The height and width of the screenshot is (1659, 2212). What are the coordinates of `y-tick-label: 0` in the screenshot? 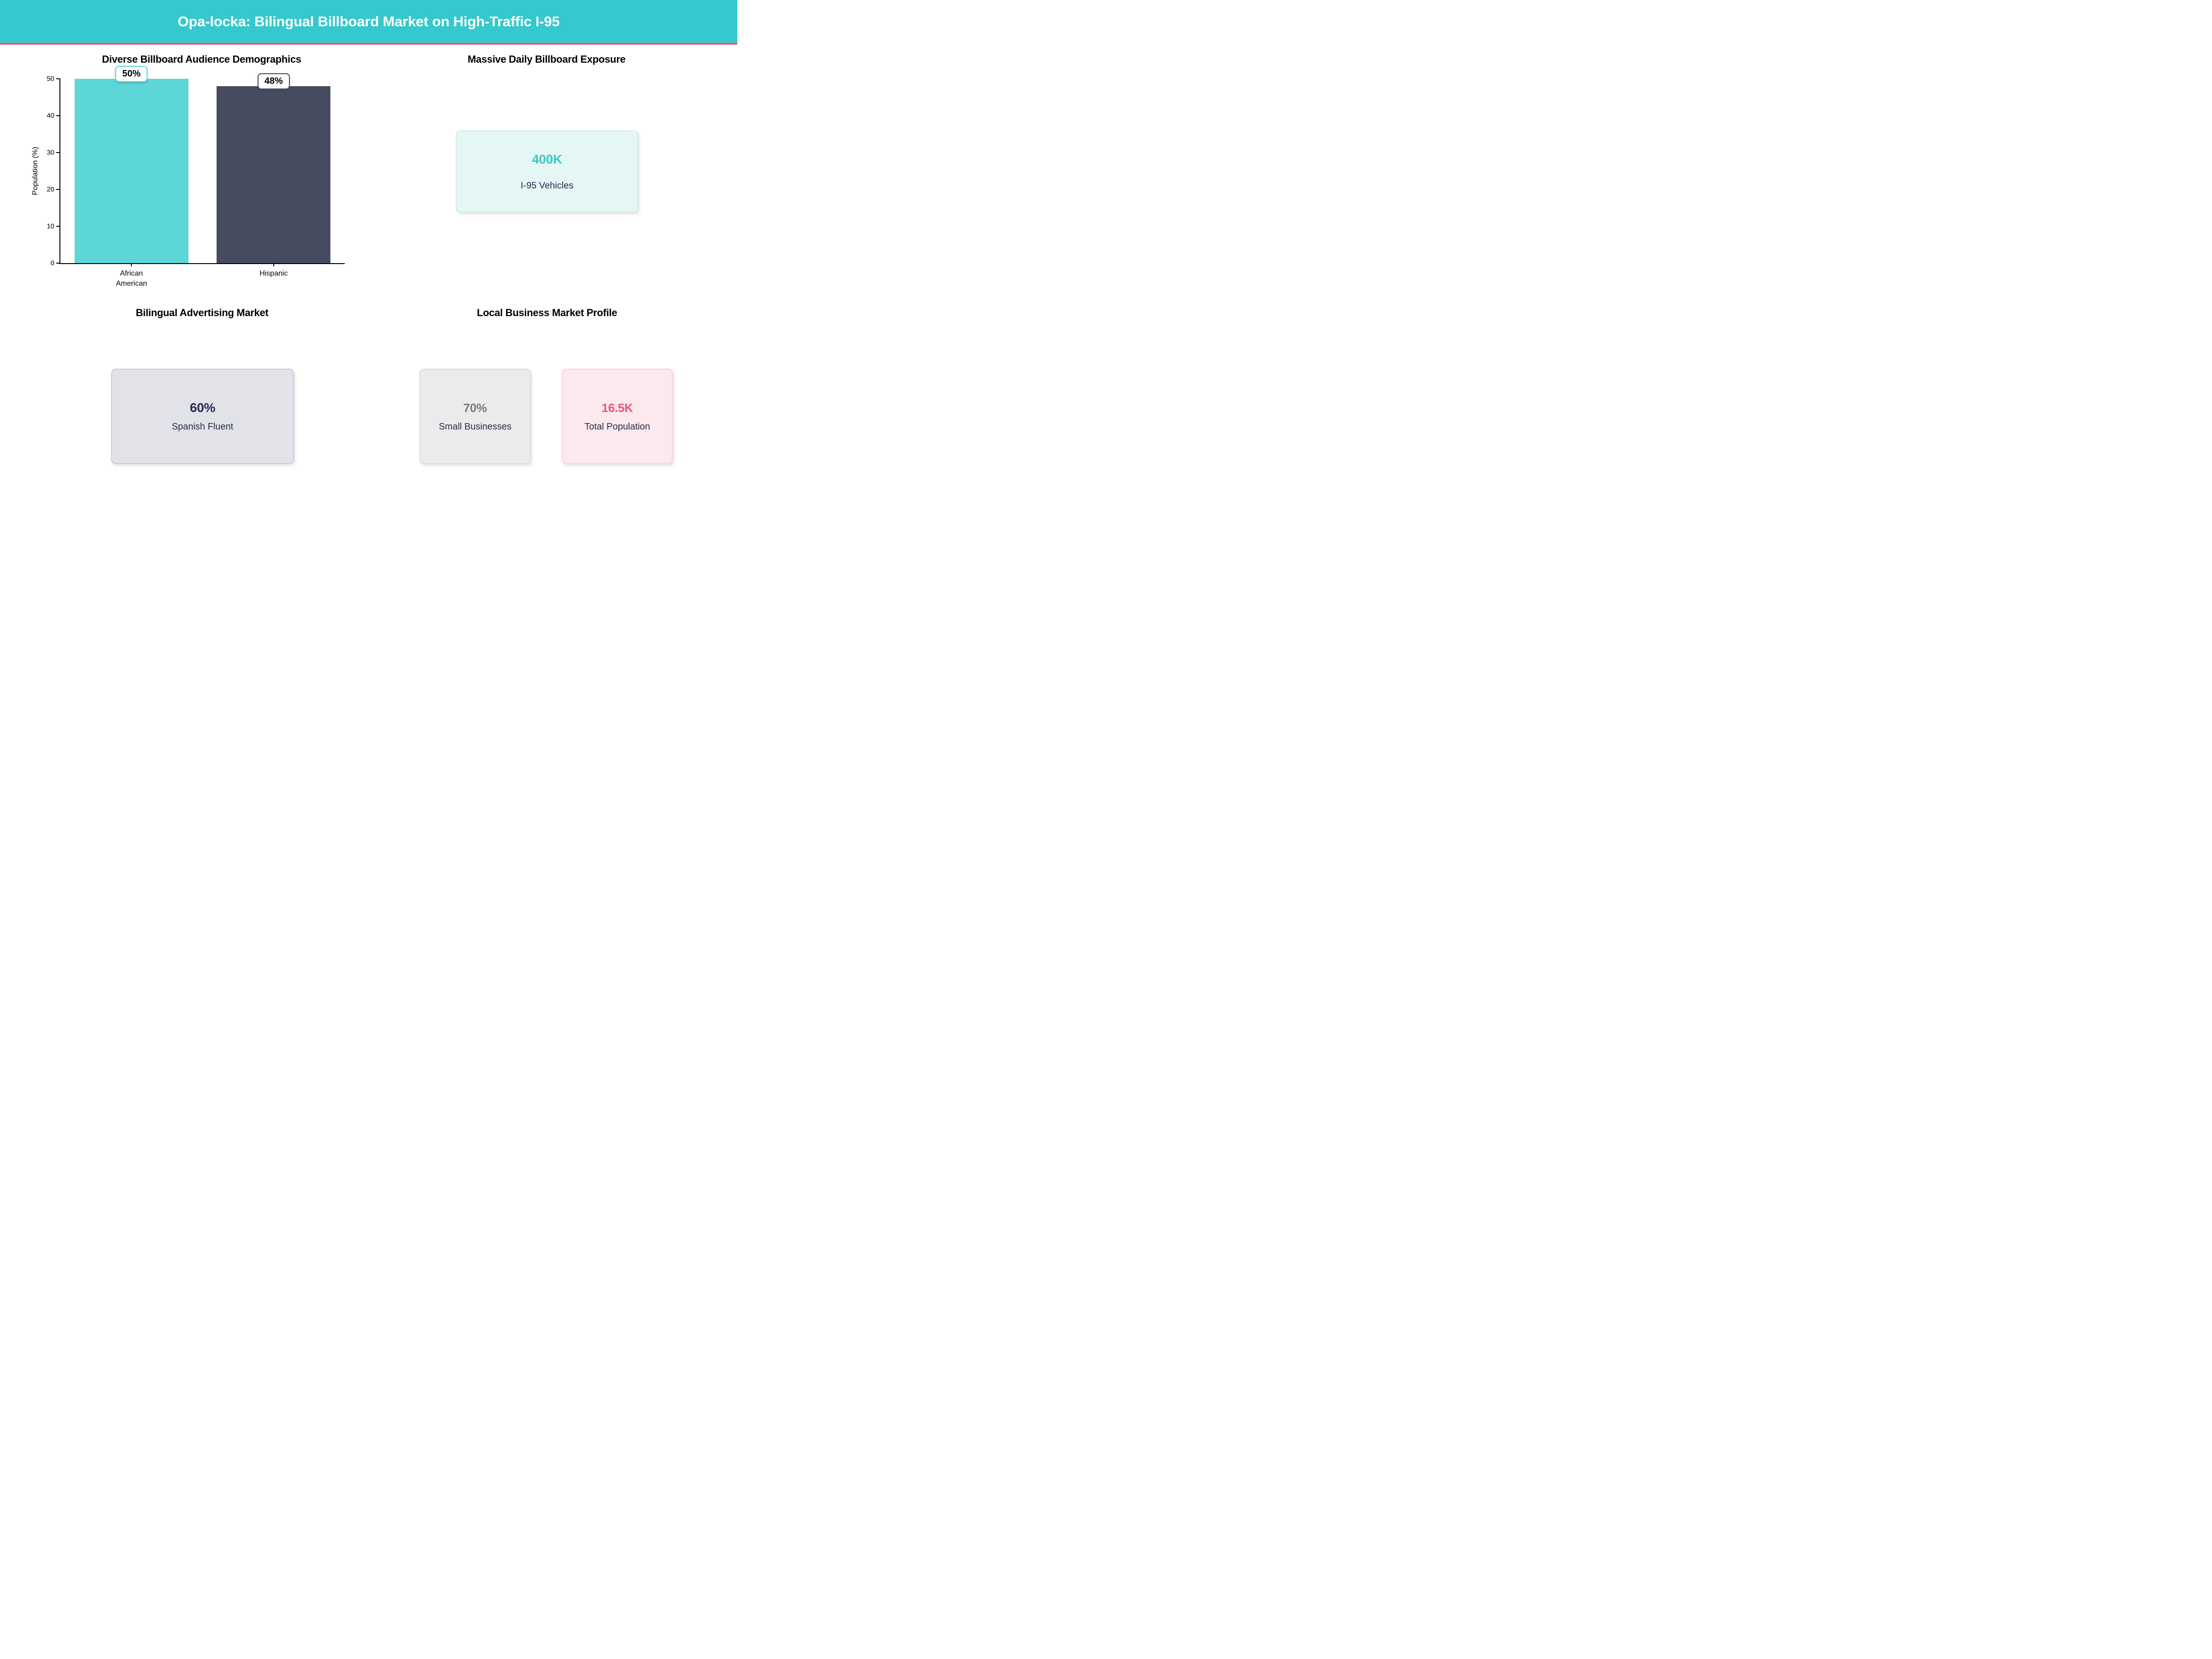 It's located at (52, 263).